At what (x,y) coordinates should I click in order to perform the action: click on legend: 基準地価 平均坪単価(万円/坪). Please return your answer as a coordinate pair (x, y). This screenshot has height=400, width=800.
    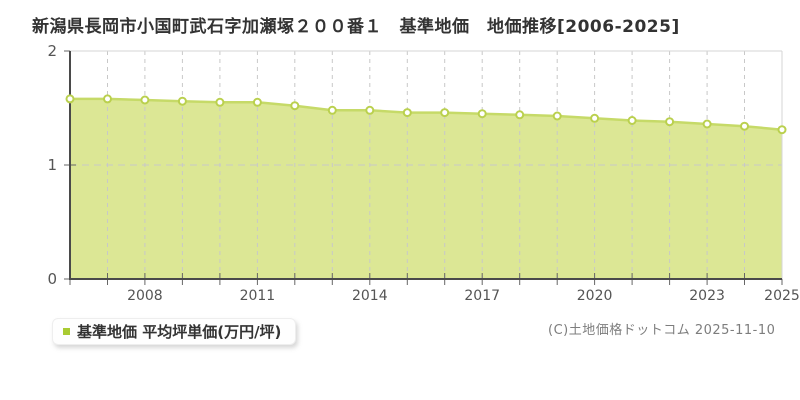
    Looking at the image, I should click on (174, 331).